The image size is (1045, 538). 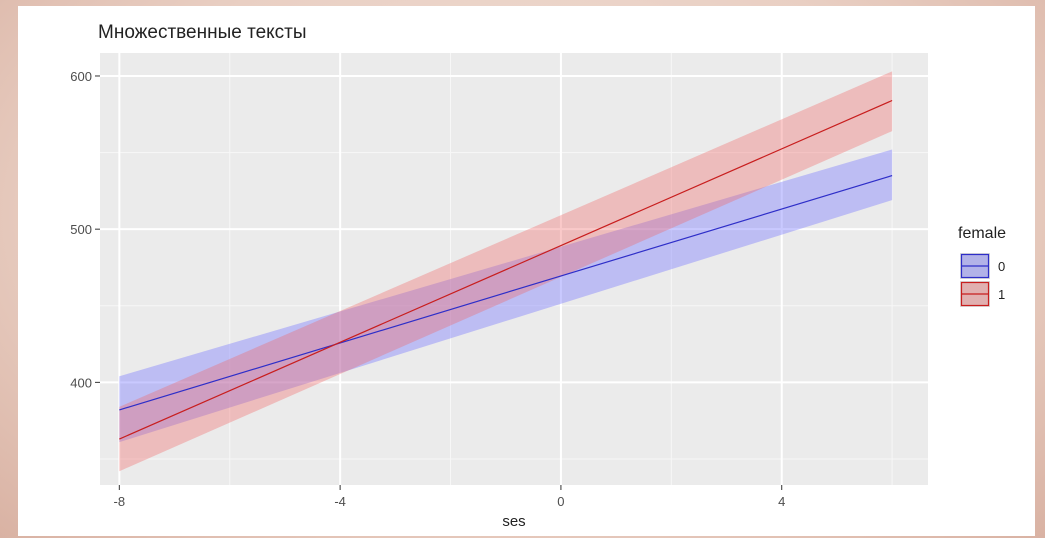 I want to click on chart-title: Множественные тексты, so click(x=202, y=32).